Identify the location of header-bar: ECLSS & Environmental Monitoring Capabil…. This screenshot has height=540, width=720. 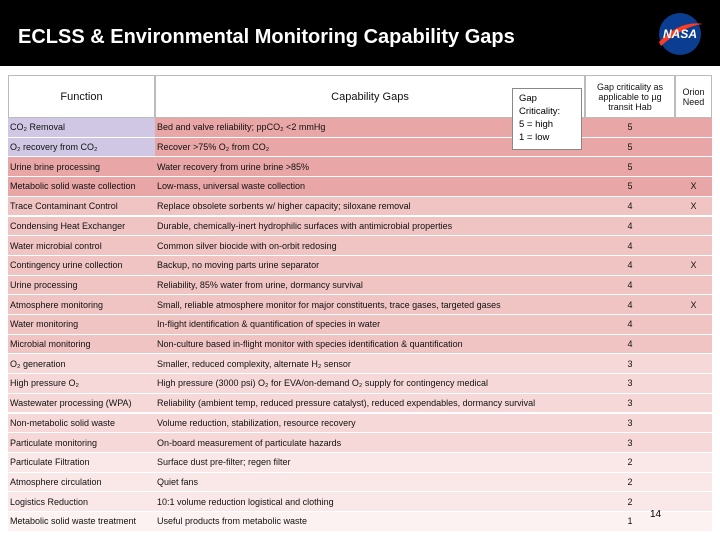
(360, 33).